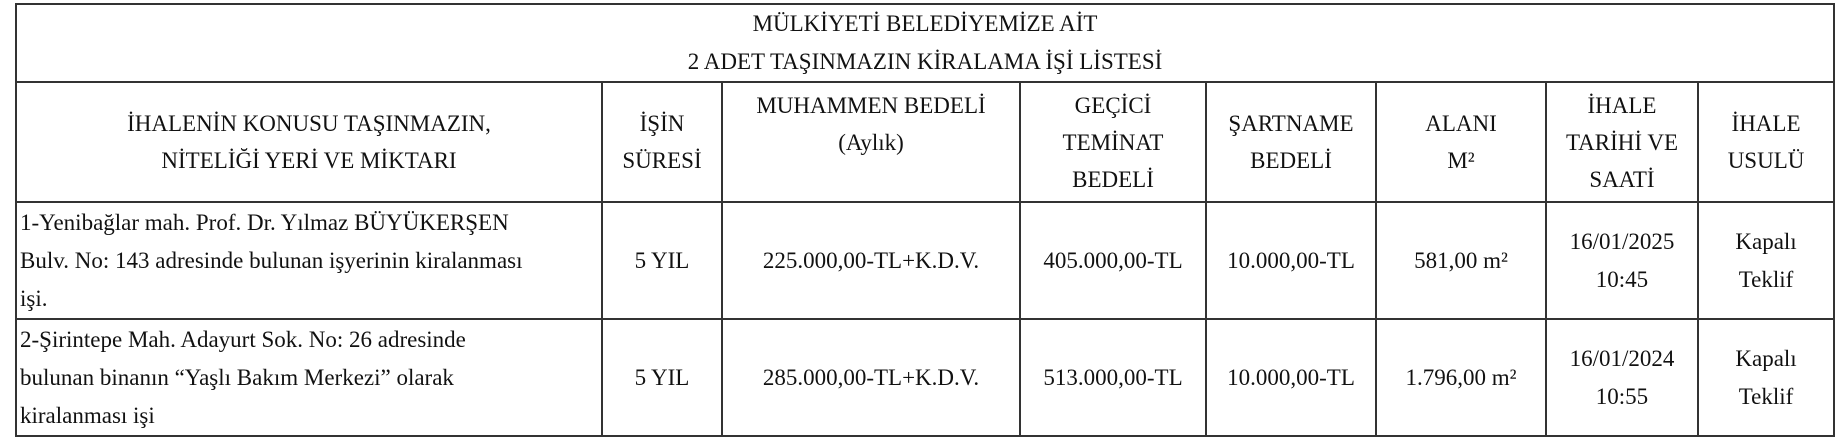 The height and width of the screenshot is (437, 1840). Describe the element at coordinates (1291, 142) in the screenshot. I see `header-spec-fee: ŞARTNAME BEDELİ` at that location.